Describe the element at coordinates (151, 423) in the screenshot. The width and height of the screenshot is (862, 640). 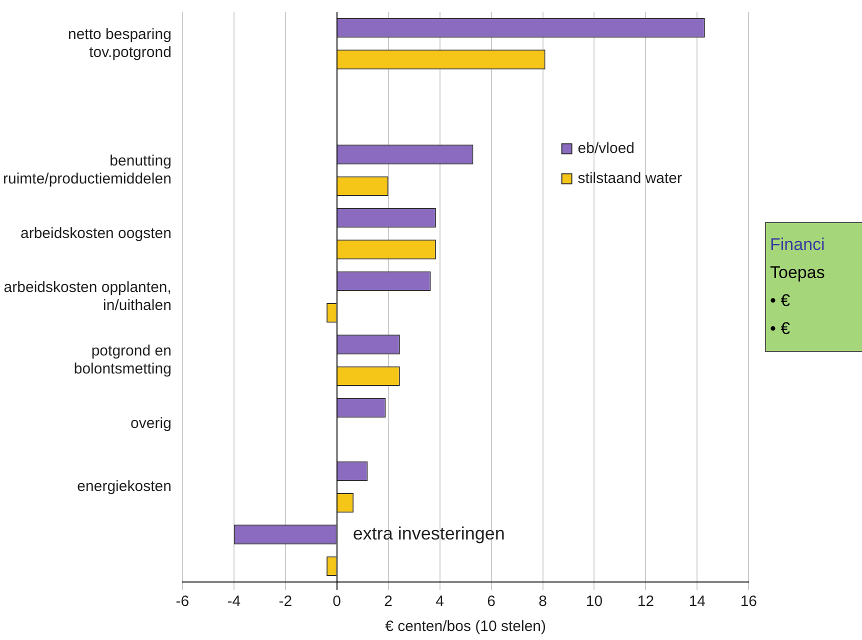
I see `y-tick-label: overig` at that location.